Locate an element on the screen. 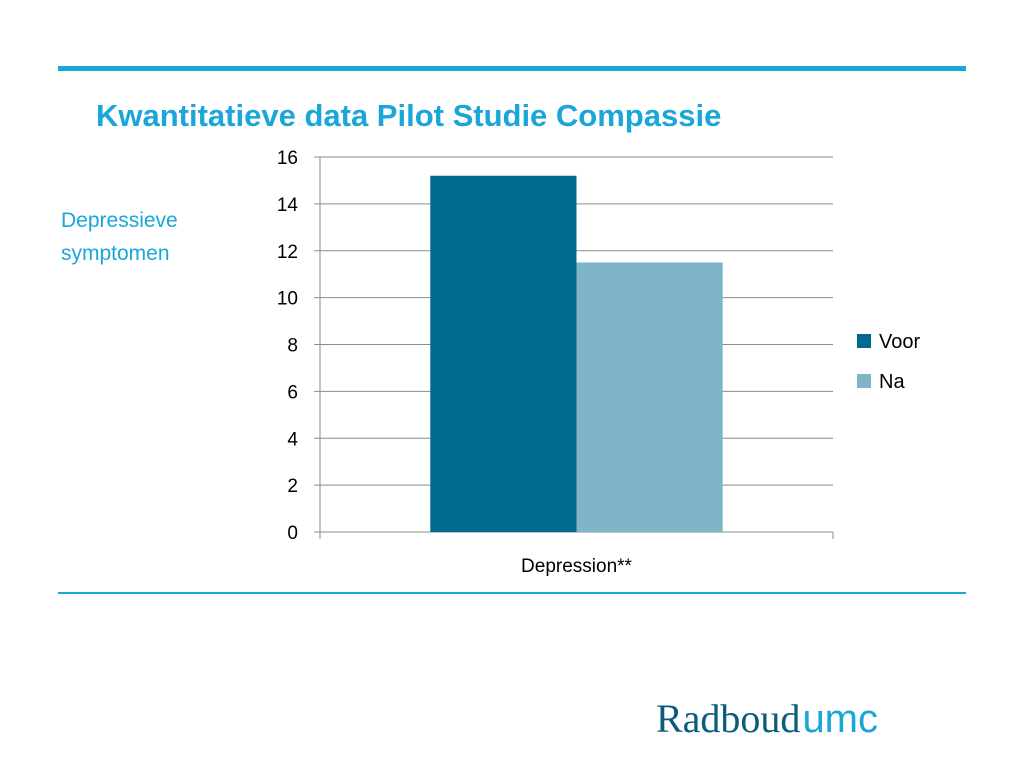  legend-label-na: Na is located at coordinates (892, 382).